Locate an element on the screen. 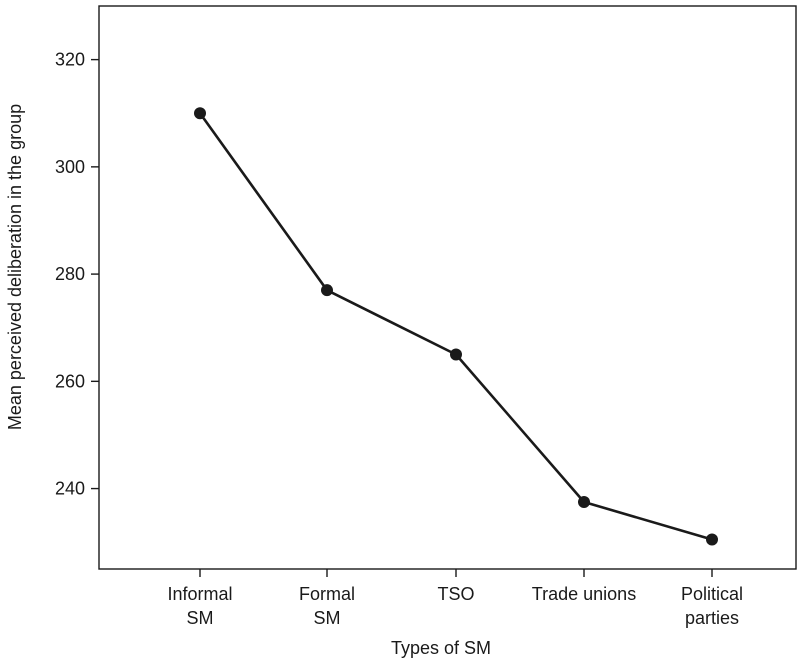  y-axis: 240 260 280 300 320 is located at coordinates (77, 274).